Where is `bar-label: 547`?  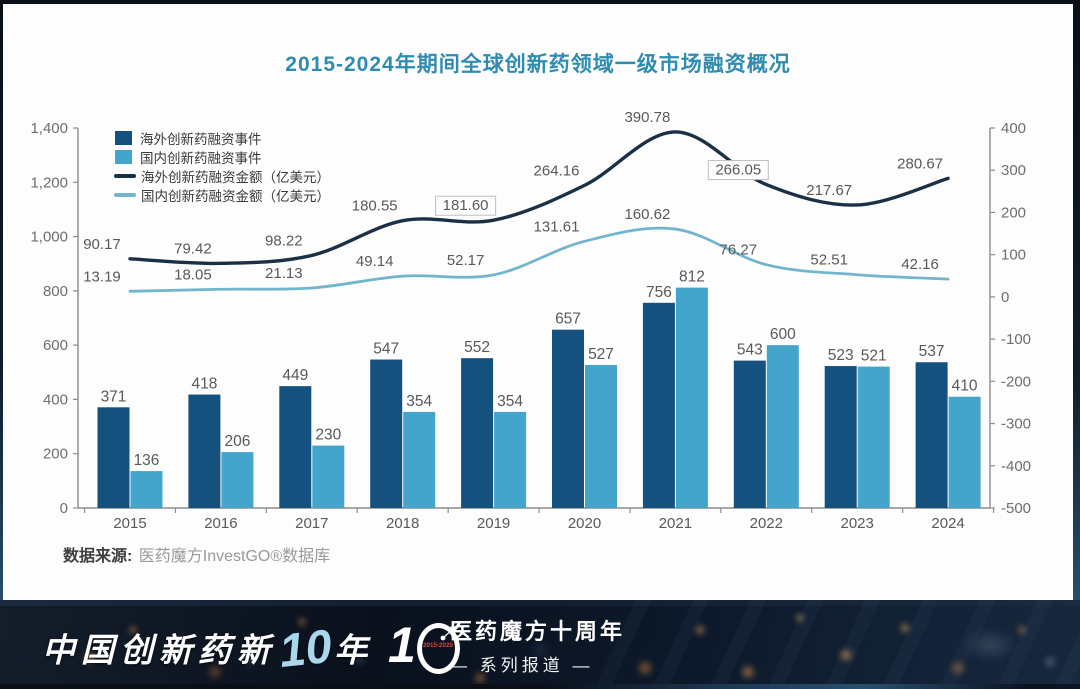 bar-label: 547 is located at coordinates (386, 349).